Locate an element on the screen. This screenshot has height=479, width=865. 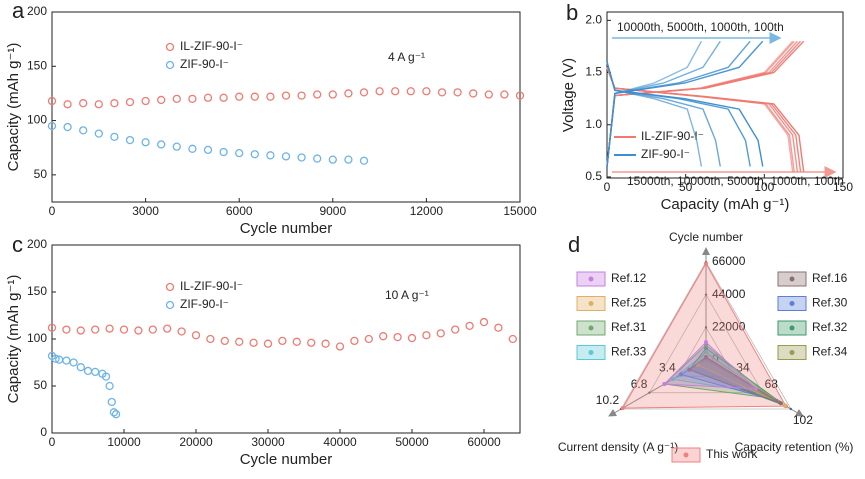
radar-area is located at coordinates (704, 335).